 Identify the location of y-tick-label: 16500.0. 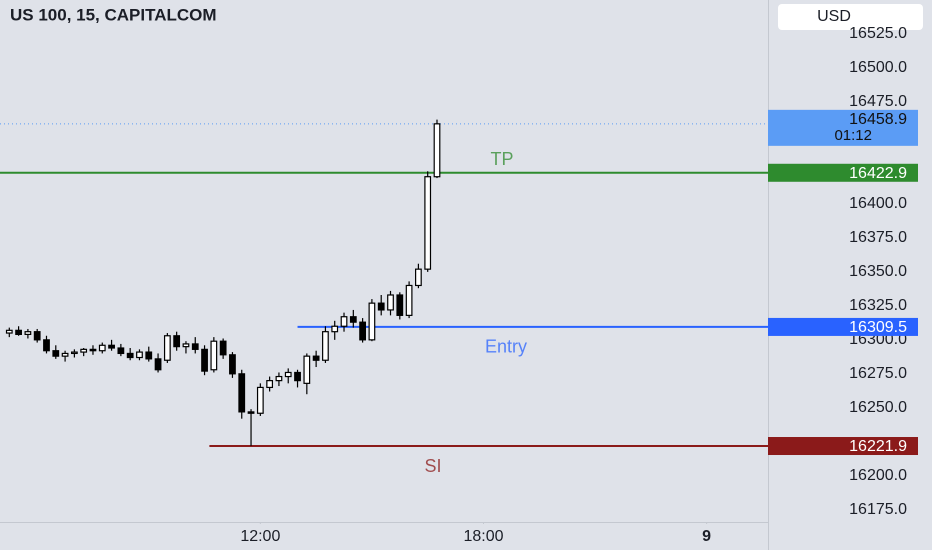
(878, 67).